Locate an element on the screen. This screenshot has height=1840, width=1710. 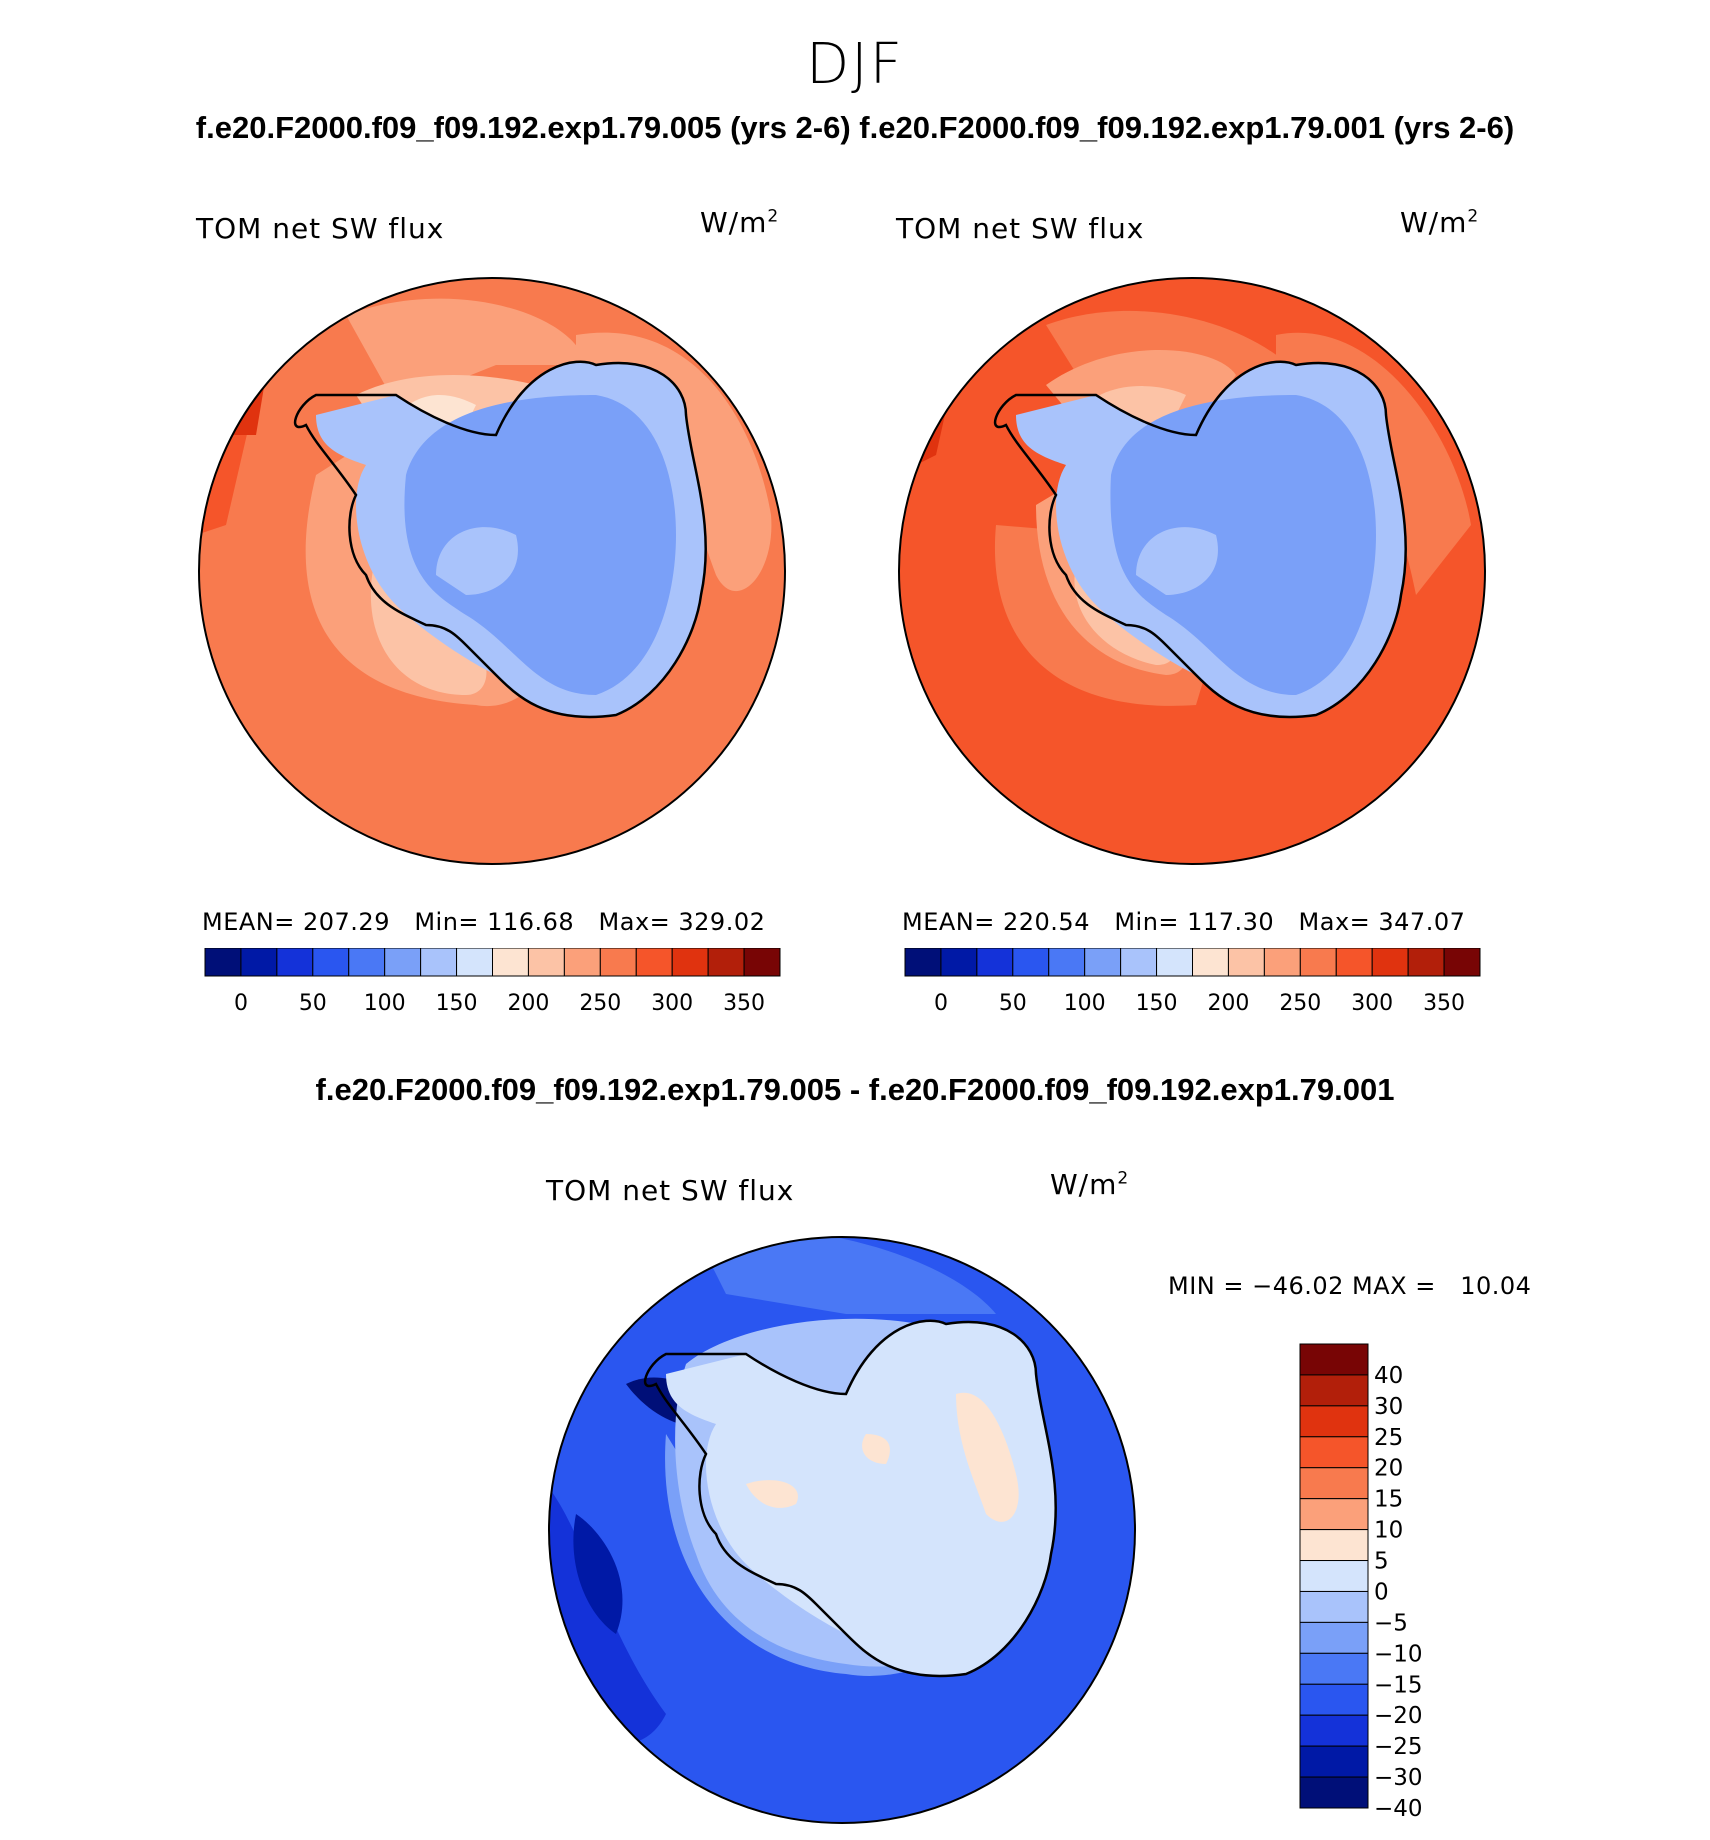
case2-colorbar-label: 150 is located at coordinates (1157, 1003).